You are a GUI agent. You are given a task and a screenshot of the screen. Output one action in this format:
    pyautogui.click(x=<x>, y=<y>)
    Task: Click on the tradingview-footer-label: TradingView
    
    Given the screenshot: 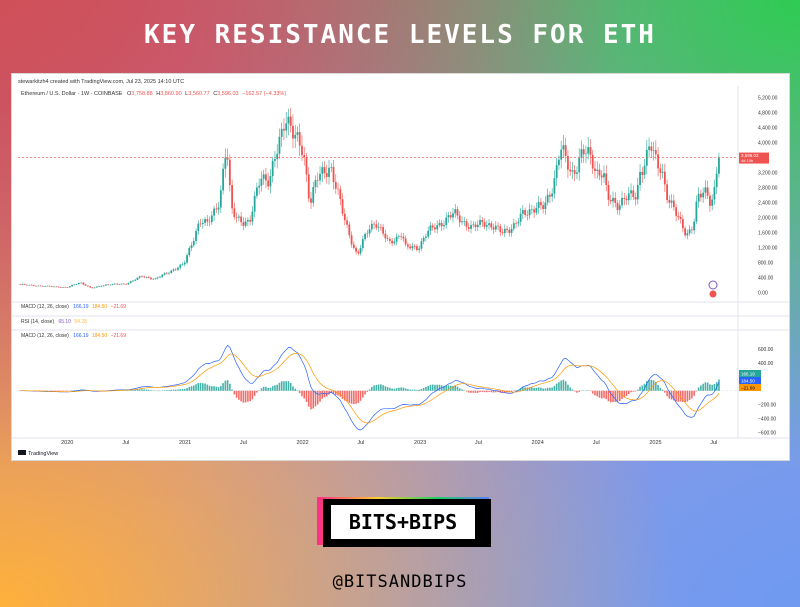 What is the action you would take?
    pyautogui.click(x=43, y=454)
    